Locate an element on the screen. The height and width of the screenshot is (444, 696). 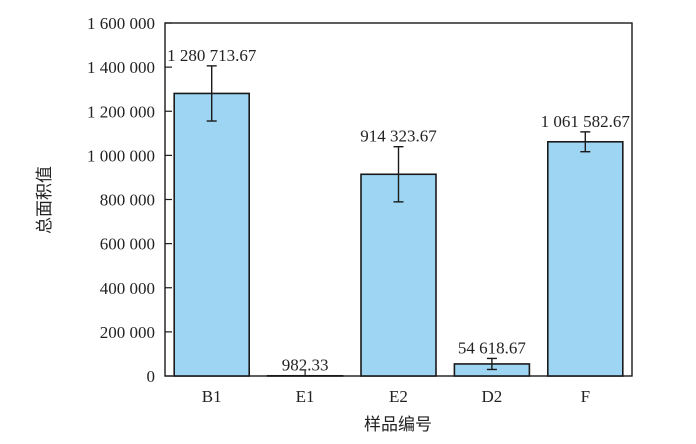
x-tick-label: E1 is located at coordinates (305, 396).